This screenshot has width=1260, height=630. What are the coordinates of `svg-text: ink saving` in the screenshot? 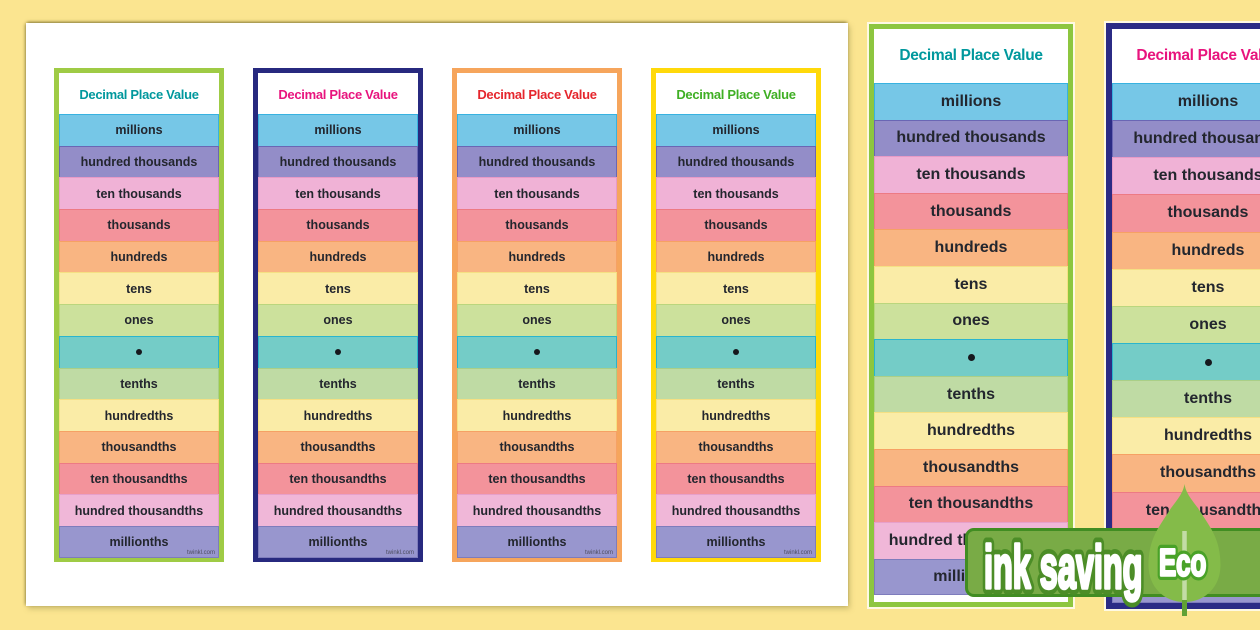 It's located at (1063, 567).